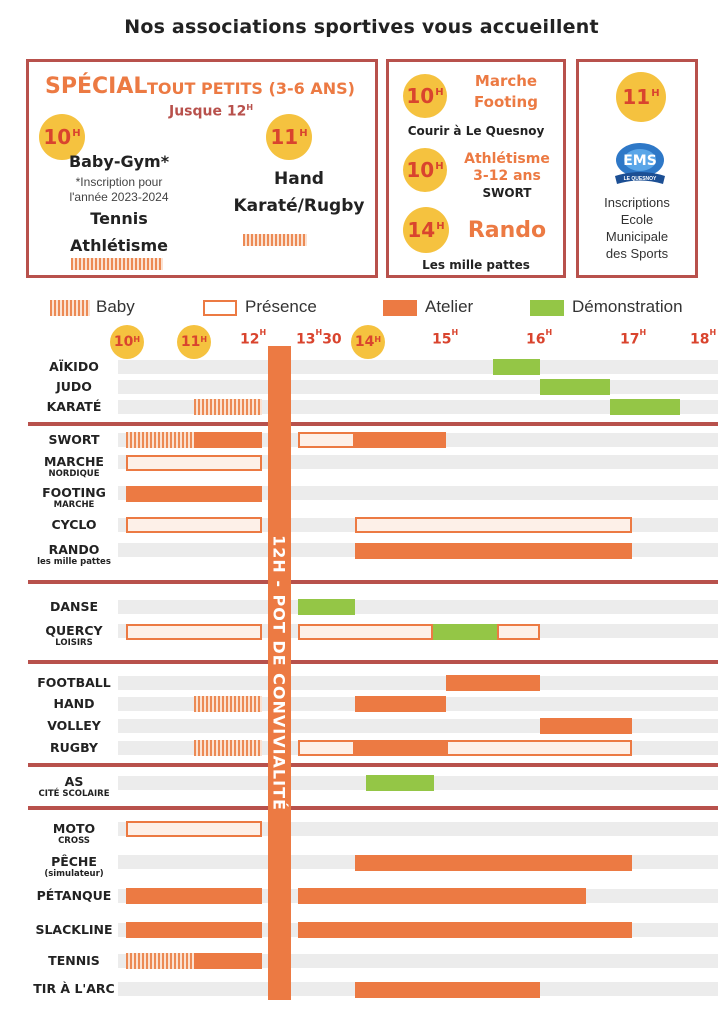 The height and width of the screenshot is (1024, 723). What do you see at coordinates (641, 97) in the screenshot?
I see `hour-11-badge-ems: 11 H` at bounding box center [641, 97].